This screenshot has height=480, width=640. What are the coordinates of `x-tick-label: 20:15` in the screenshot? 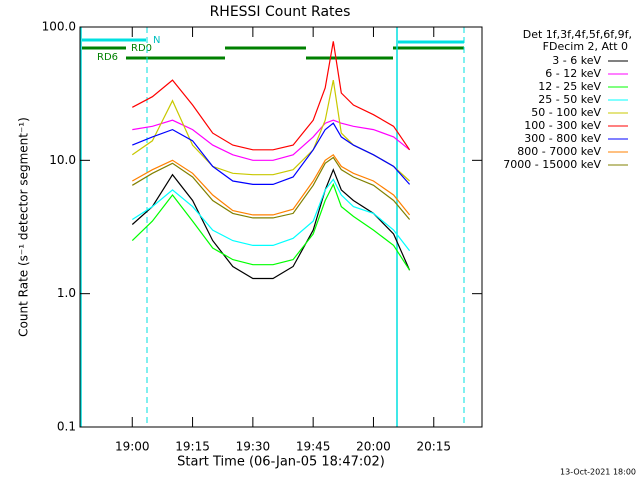 It's located at (433, 447).